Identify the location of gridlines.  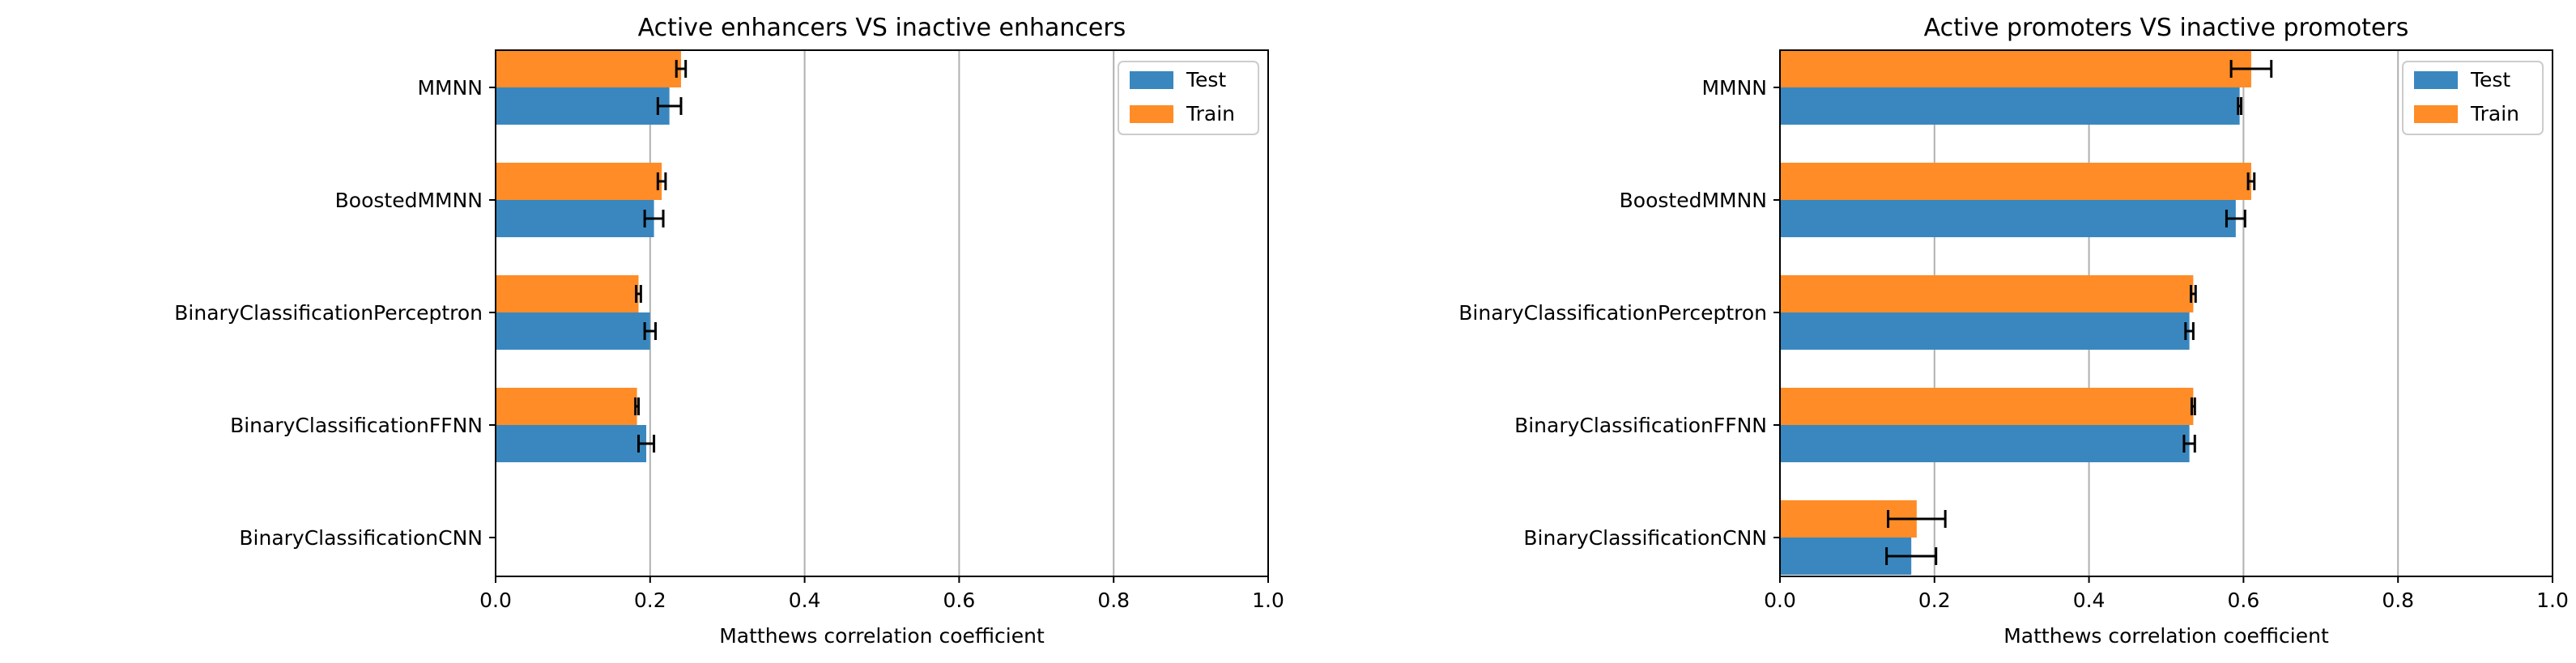
(882, 313).